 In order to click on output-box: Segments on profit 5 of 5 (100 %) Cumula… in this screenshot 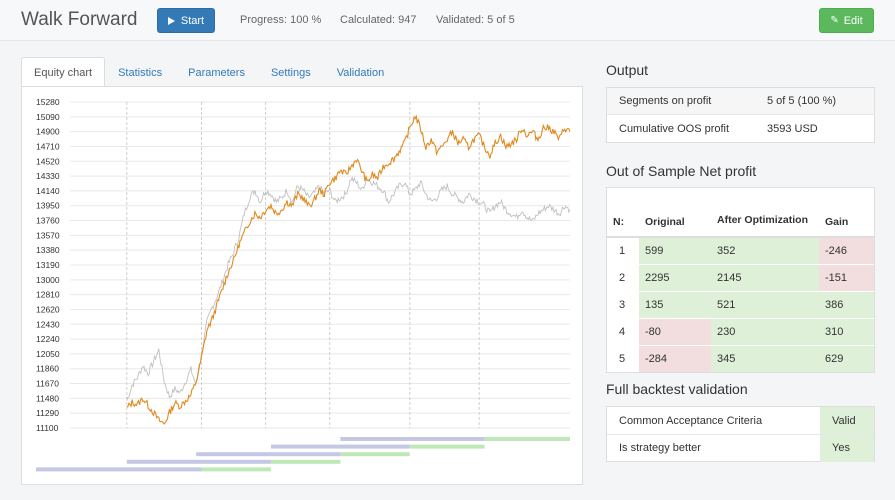, I will do `click(740, 115)`.